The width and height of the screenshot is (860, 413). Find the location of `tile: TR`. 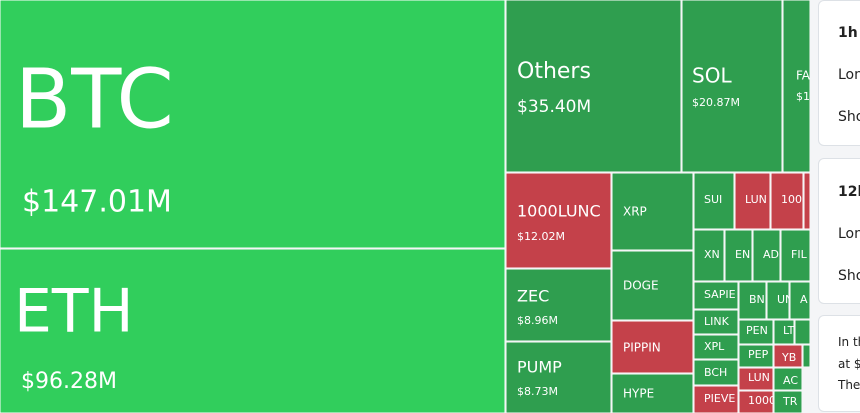

tile: TR is located at coordinates (788, 402).